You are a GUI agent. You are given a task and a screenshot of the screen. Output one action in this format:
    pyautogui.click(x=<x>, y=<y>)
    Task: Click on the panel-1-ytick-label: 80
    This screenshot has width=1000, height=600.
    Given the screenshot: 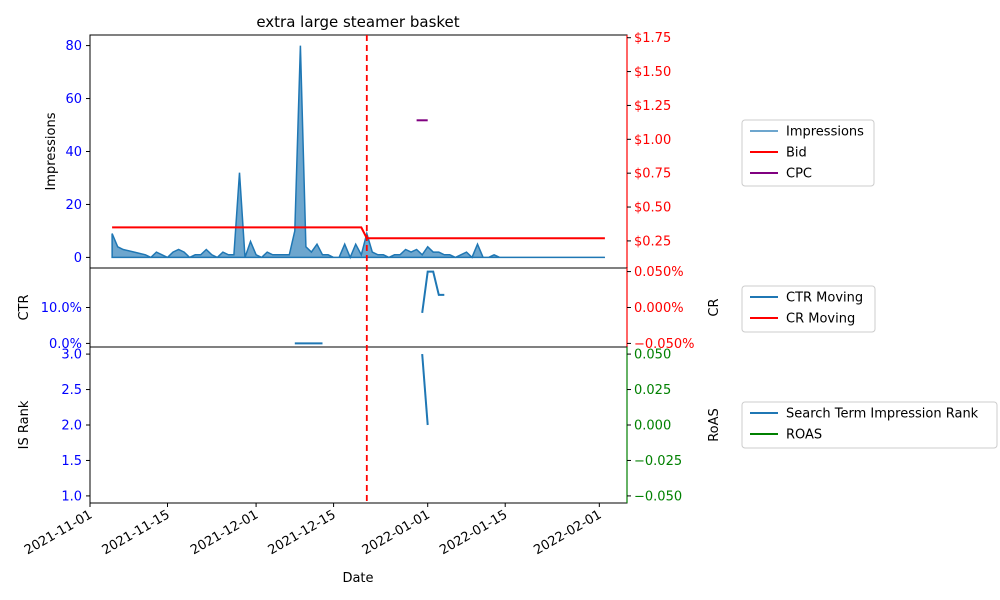 What is the action you would take?
    pyautogui.click(x=73, y=46)
    